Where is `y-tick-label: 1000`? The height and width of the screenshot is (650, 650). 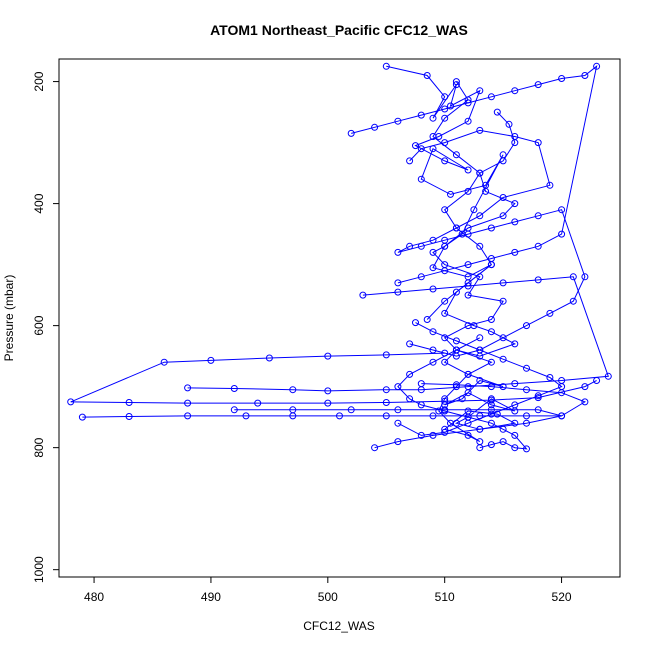
y-tick-label: 1000 is located at coordinates (39, 569).